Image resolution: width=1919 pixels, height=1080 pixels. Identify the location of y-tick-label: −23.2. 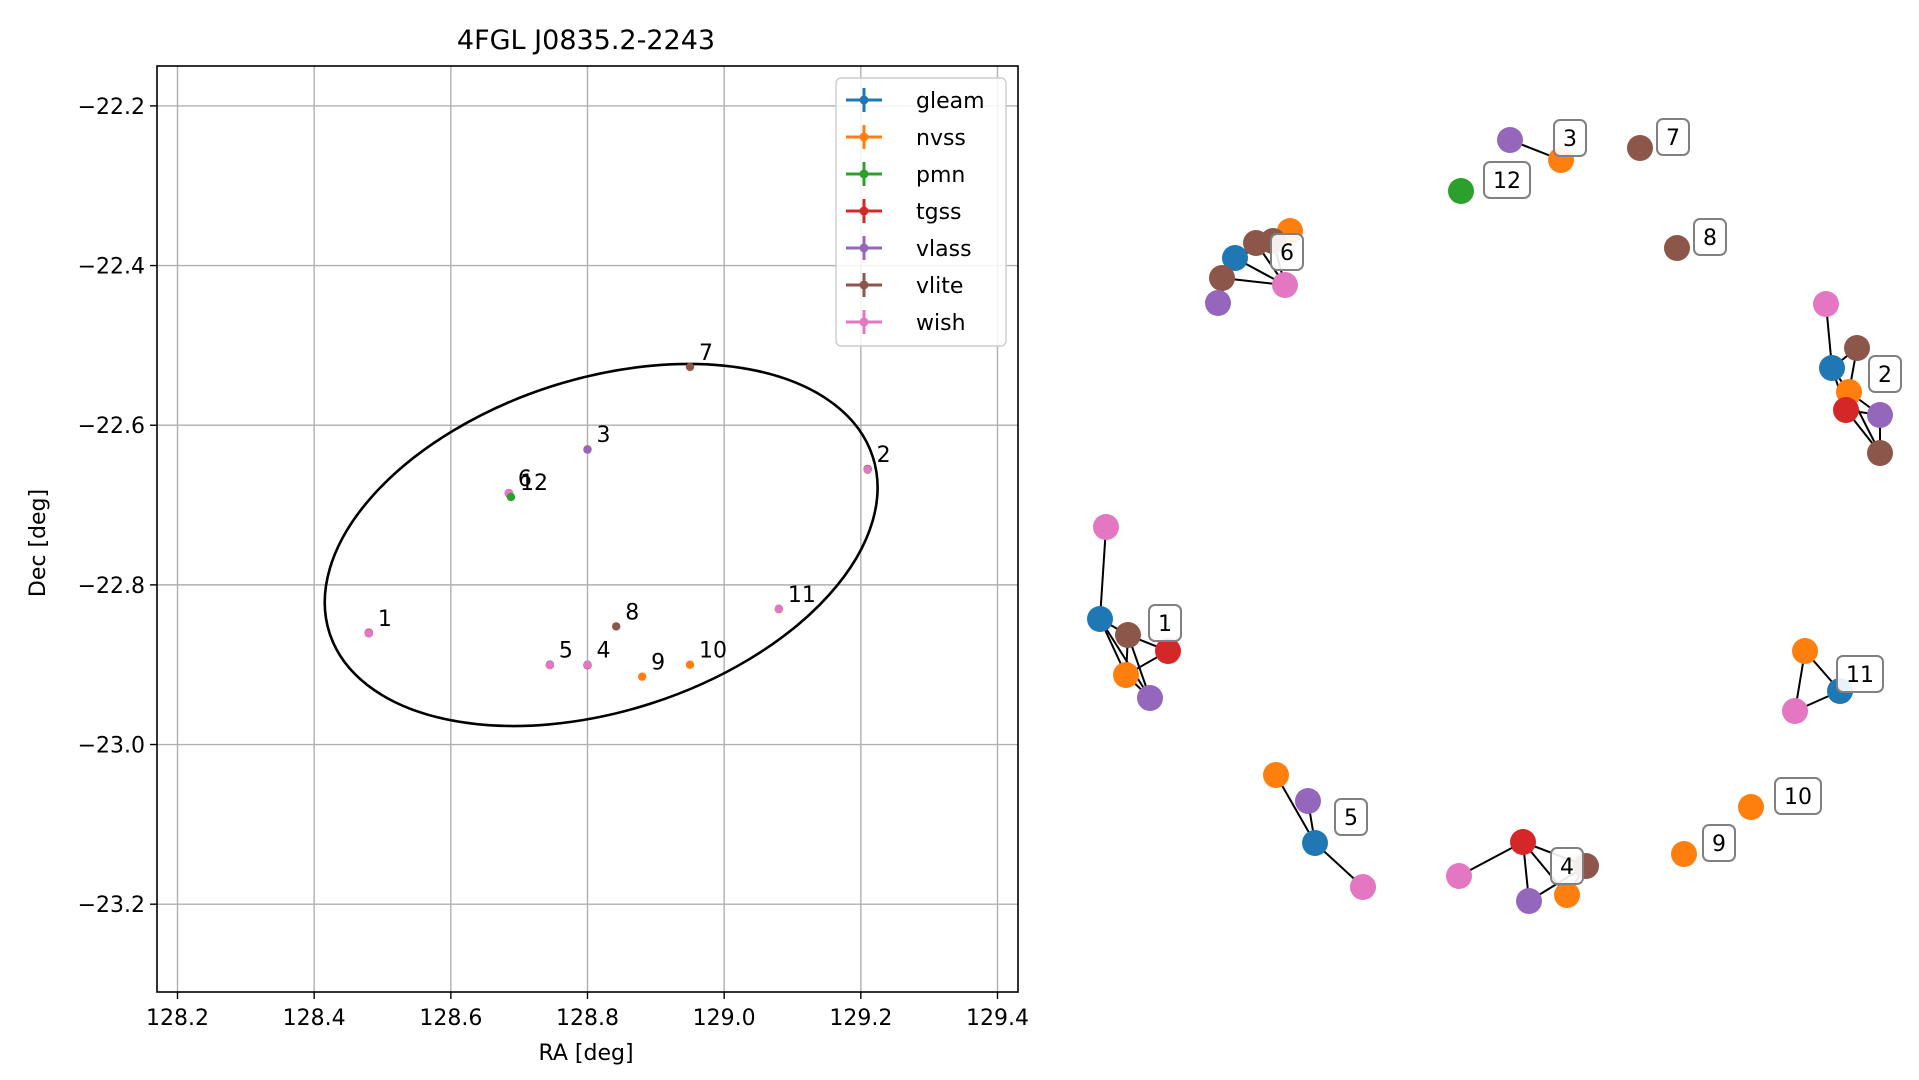
(111, 905).